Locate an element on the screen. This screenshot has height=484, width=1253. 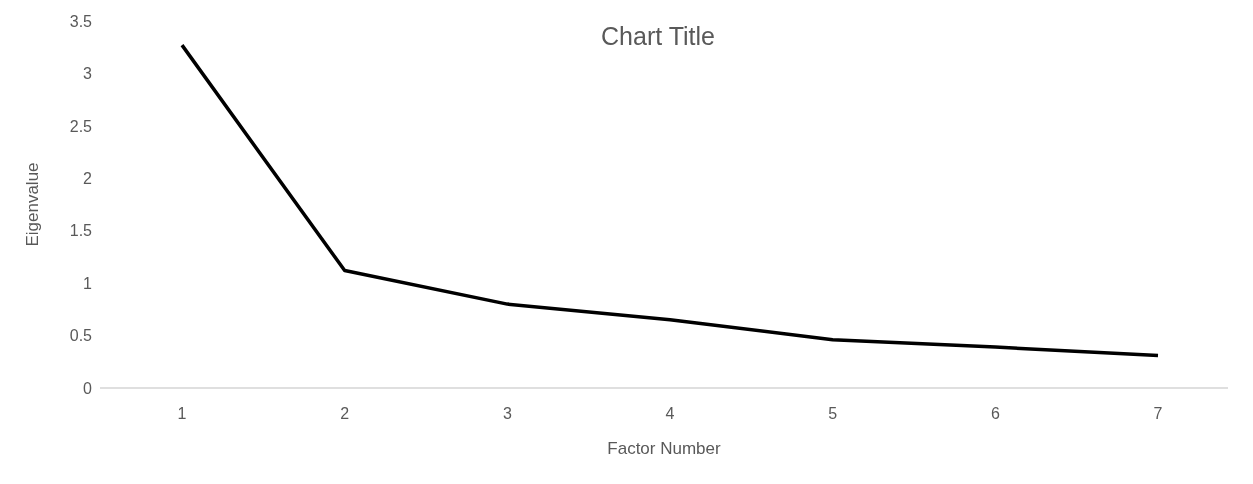
x-tick-label: 4 is located at coordinates (670, 414).